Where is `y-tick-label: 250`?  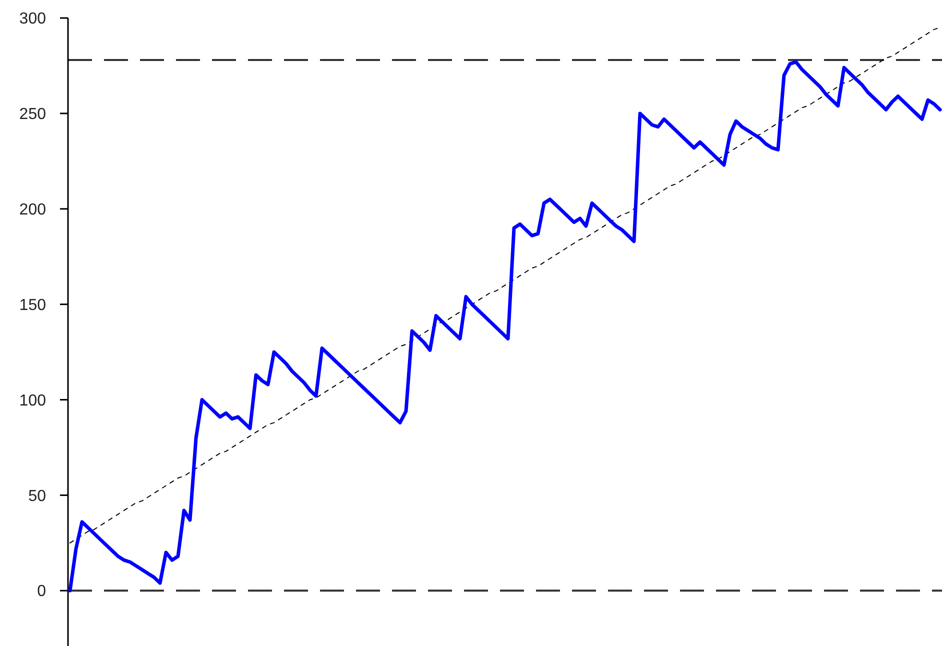 y-tick-label: 250 is located at coordinates (32, 115).